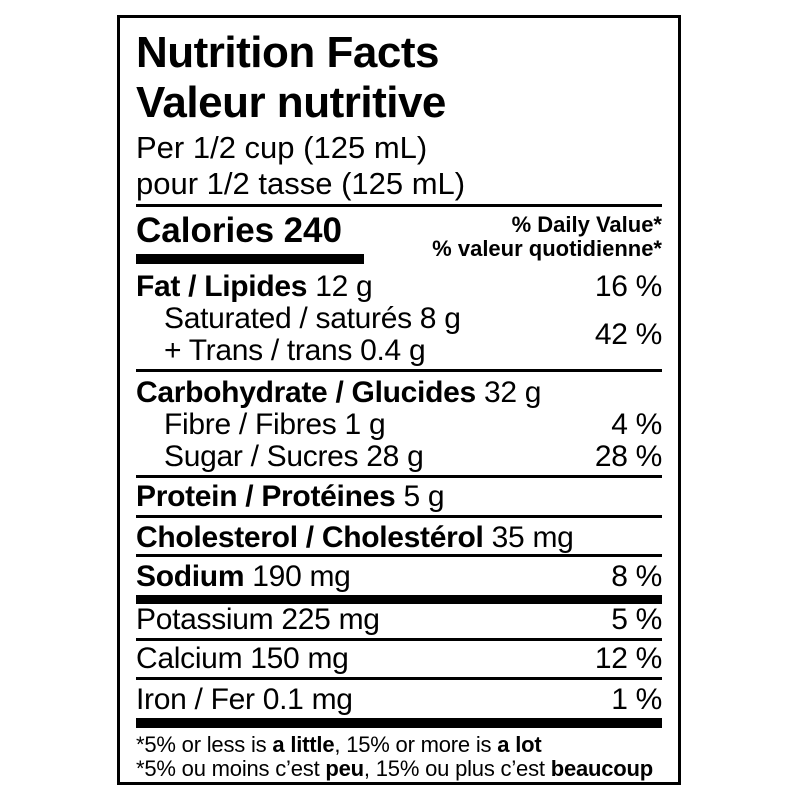 The image size is (800, 800). I want to click on nutrient-row-fibre: Fibre / Fibres 1 g 4 %, so click(399, 425).